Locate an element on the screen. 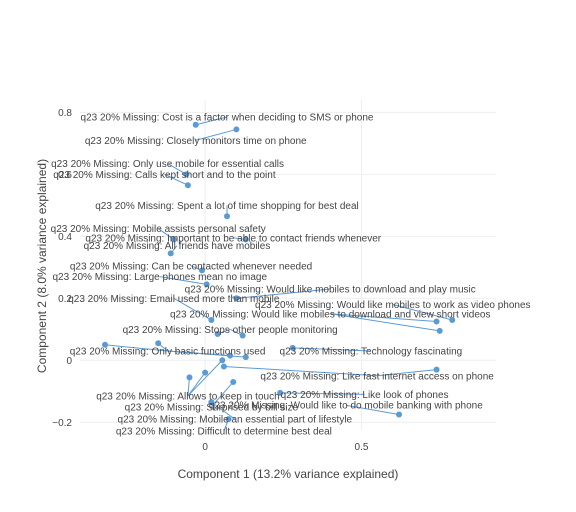  point-label: q23 20% Missing: Allows to keep in touch is located at coordinates (187, 396).